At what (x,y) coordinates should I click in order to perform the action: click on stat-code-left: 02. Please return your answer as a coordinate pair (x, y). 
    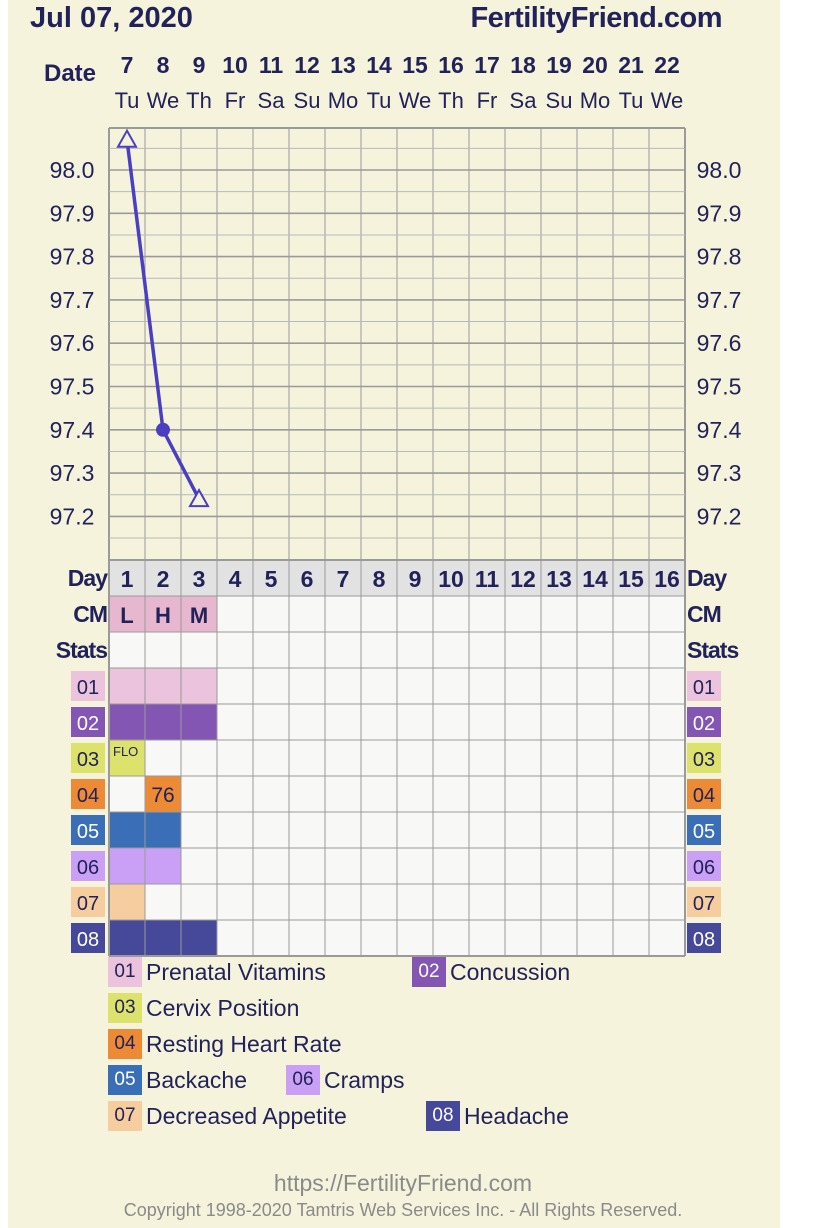
    Looking at the image, I should click on (88, 724).